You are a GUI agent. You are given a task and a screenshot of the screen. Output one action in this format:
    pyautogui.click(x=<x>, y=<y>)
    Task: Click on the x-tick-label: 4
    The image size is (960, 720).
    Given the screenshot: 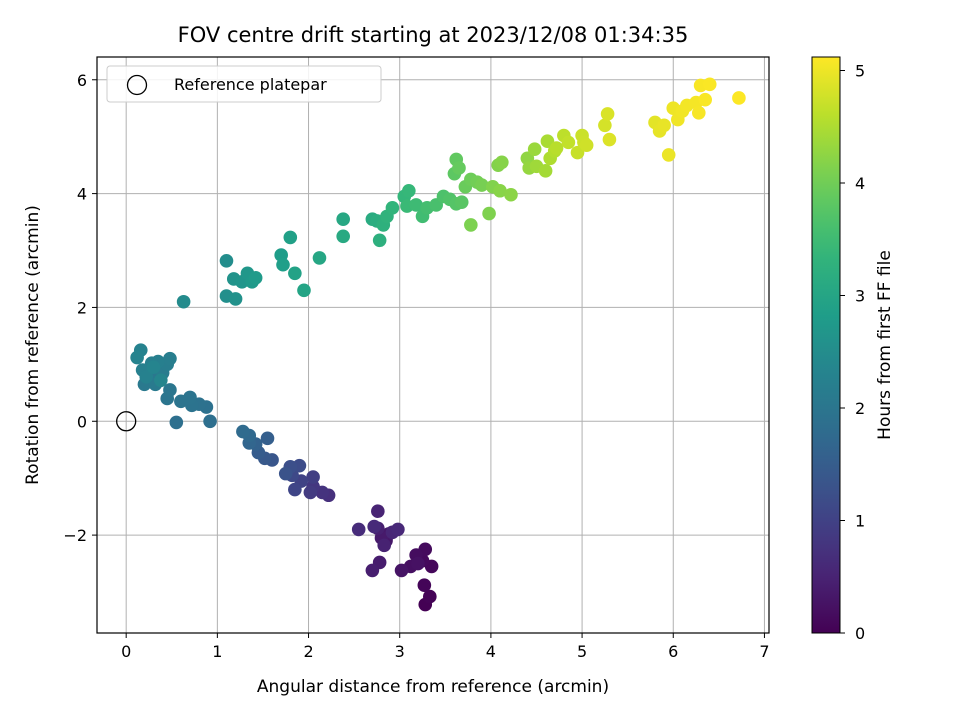 What is the action you would take?
    pyautogui.click(x=491, y=651)
    